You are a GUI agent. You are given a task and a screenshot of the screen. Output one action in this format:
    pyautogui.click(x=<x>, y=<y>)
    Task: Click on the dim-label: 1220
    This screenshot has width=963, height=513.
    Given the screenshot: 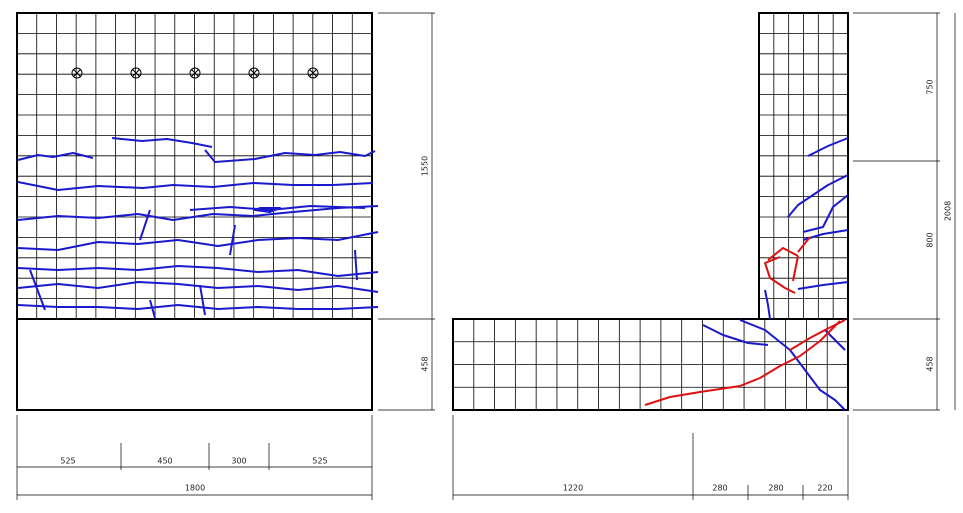 What is the action you would take?
    pyautogui.click(x=573, y=488)
    